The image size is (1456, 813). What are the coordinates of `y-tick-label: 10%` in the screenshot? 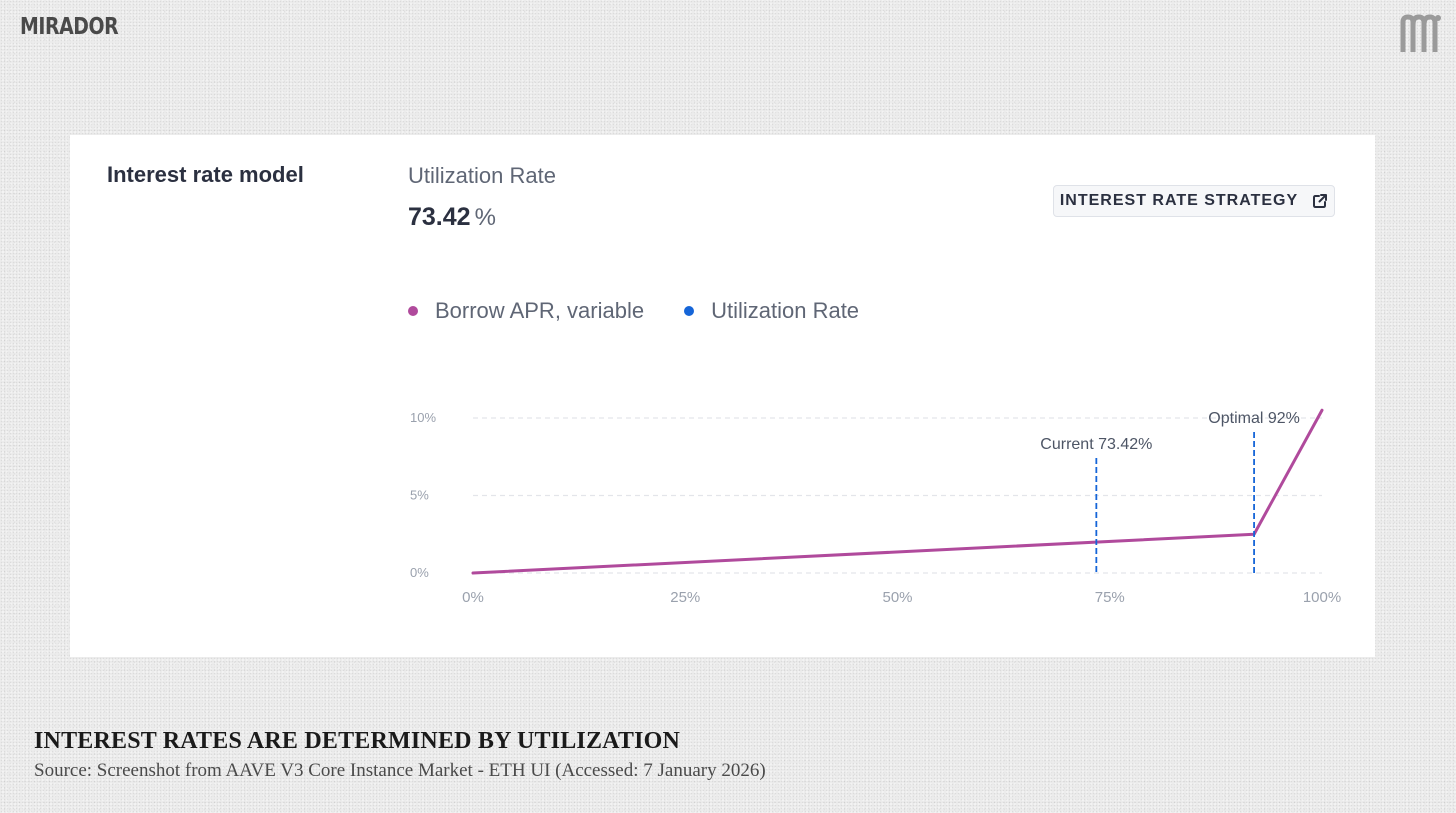 It's located at (423, 417).